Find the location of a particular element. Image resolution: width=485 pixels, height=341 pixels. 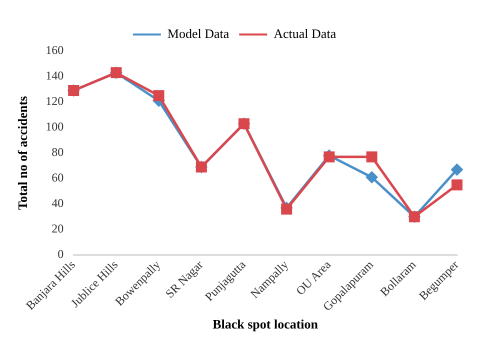

y-tick-label: 80 is located at coordinates (58, 152).